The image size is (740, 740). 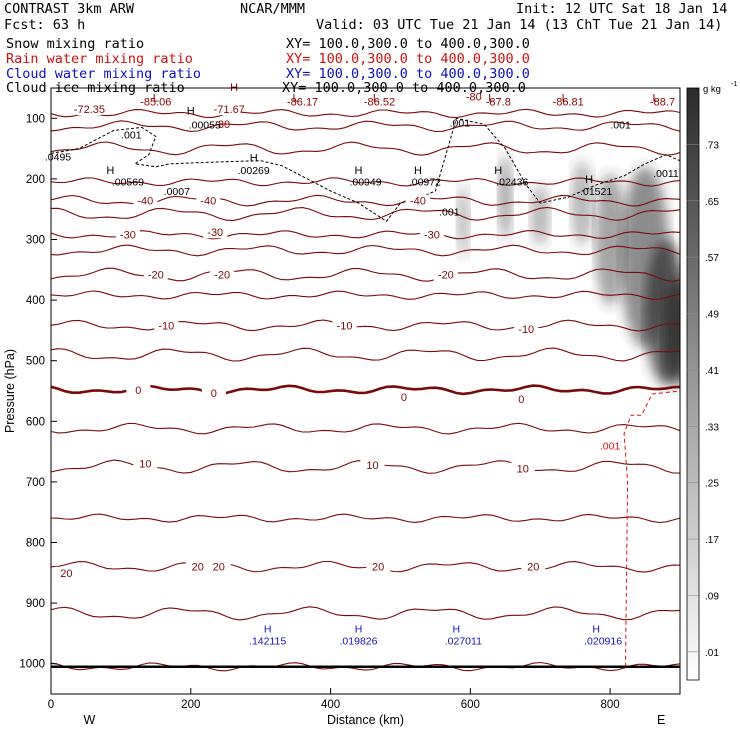 I want to click on y-tick-label: 200, so click(x=35, y=180).